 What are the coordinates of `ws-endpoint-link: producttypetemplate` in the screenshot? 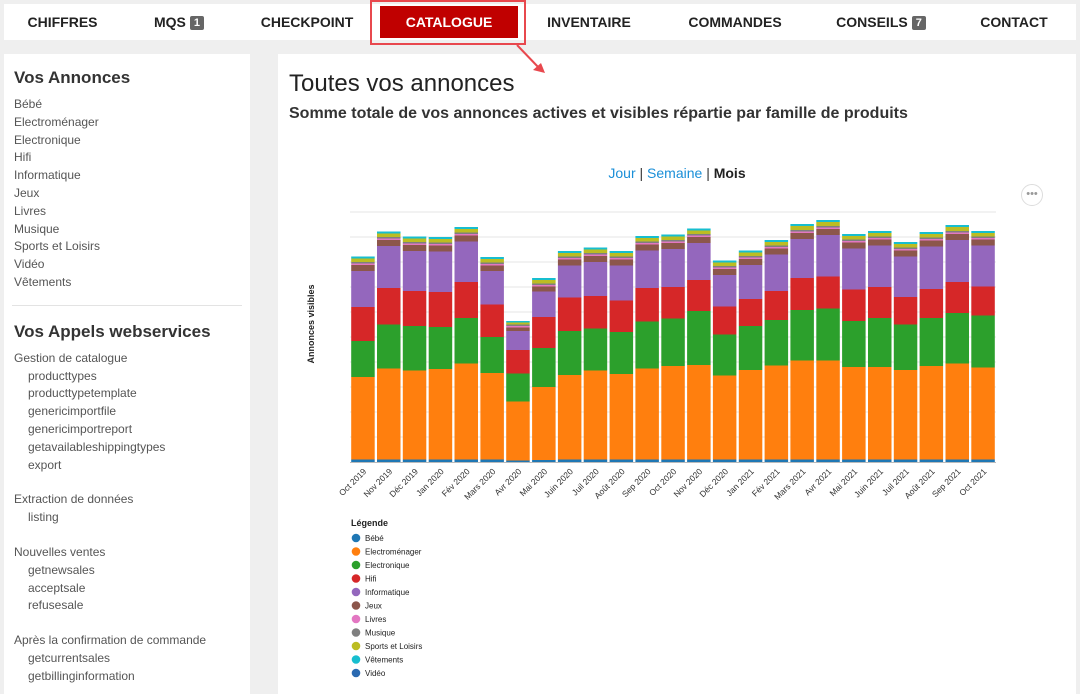 It's located at (82, 393).